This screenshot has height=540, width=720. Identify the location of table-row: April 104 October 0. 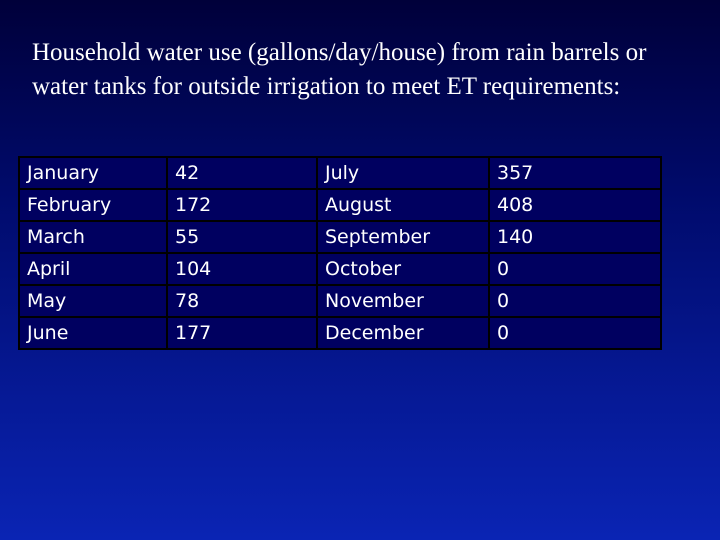
(340, 269).